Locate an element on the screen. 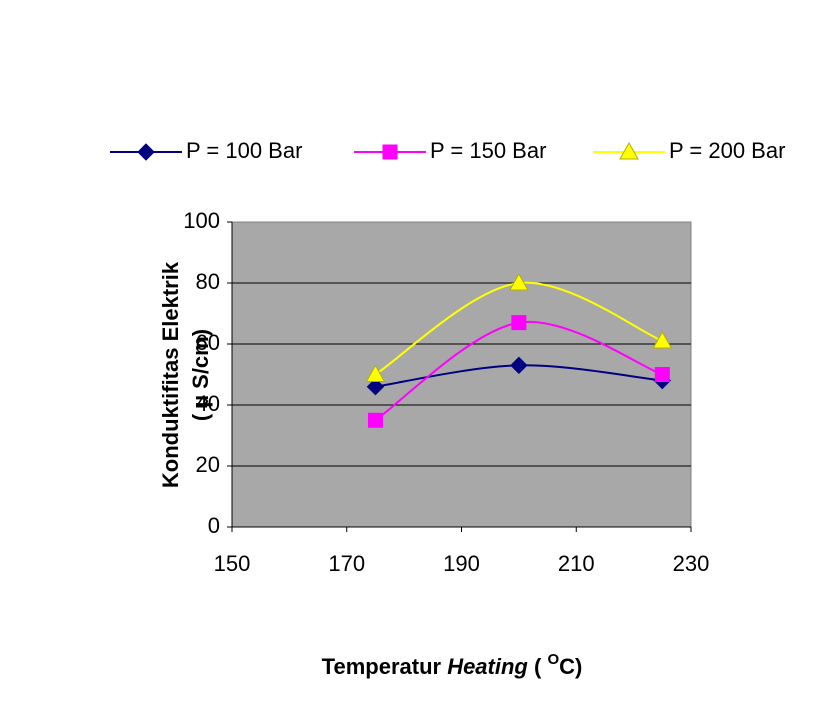 This screenshot has width=823, height=718. legend-label: P = 200 Bar is located at coordinates (727, 150).